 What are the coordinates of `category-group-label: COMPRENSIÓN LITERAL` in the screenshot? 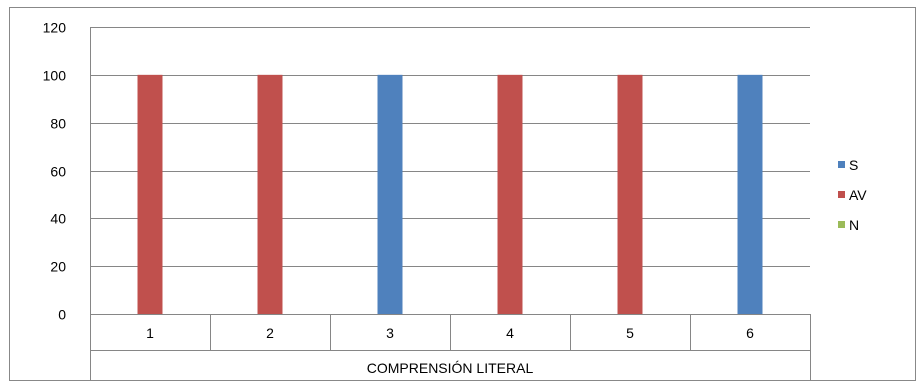 It's located at (450, 368).